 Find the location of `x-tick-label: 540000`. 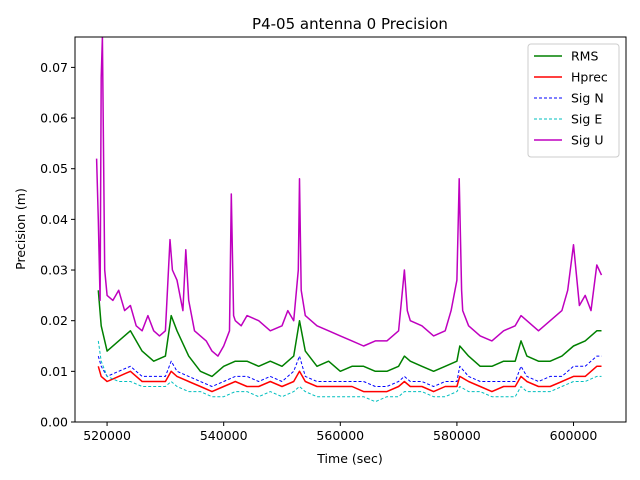

x-tick-label: 540000 is located at coordinates (224, 435).